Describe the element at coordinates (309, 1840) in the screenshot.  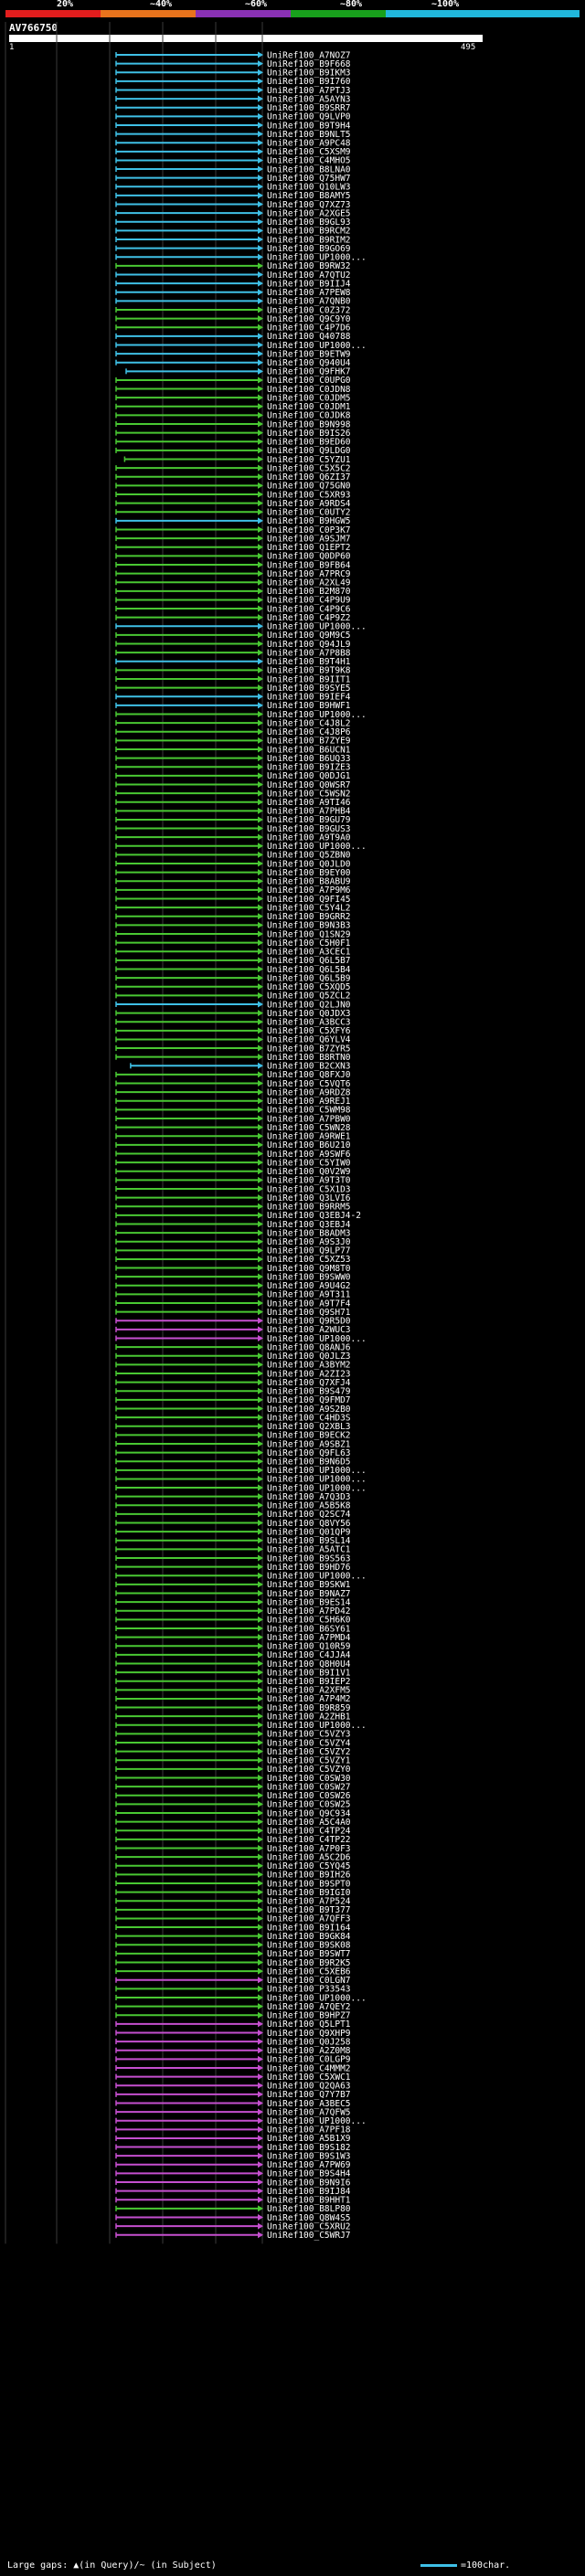
I see `hit-label: UniRef100_C4TP22` at that location.